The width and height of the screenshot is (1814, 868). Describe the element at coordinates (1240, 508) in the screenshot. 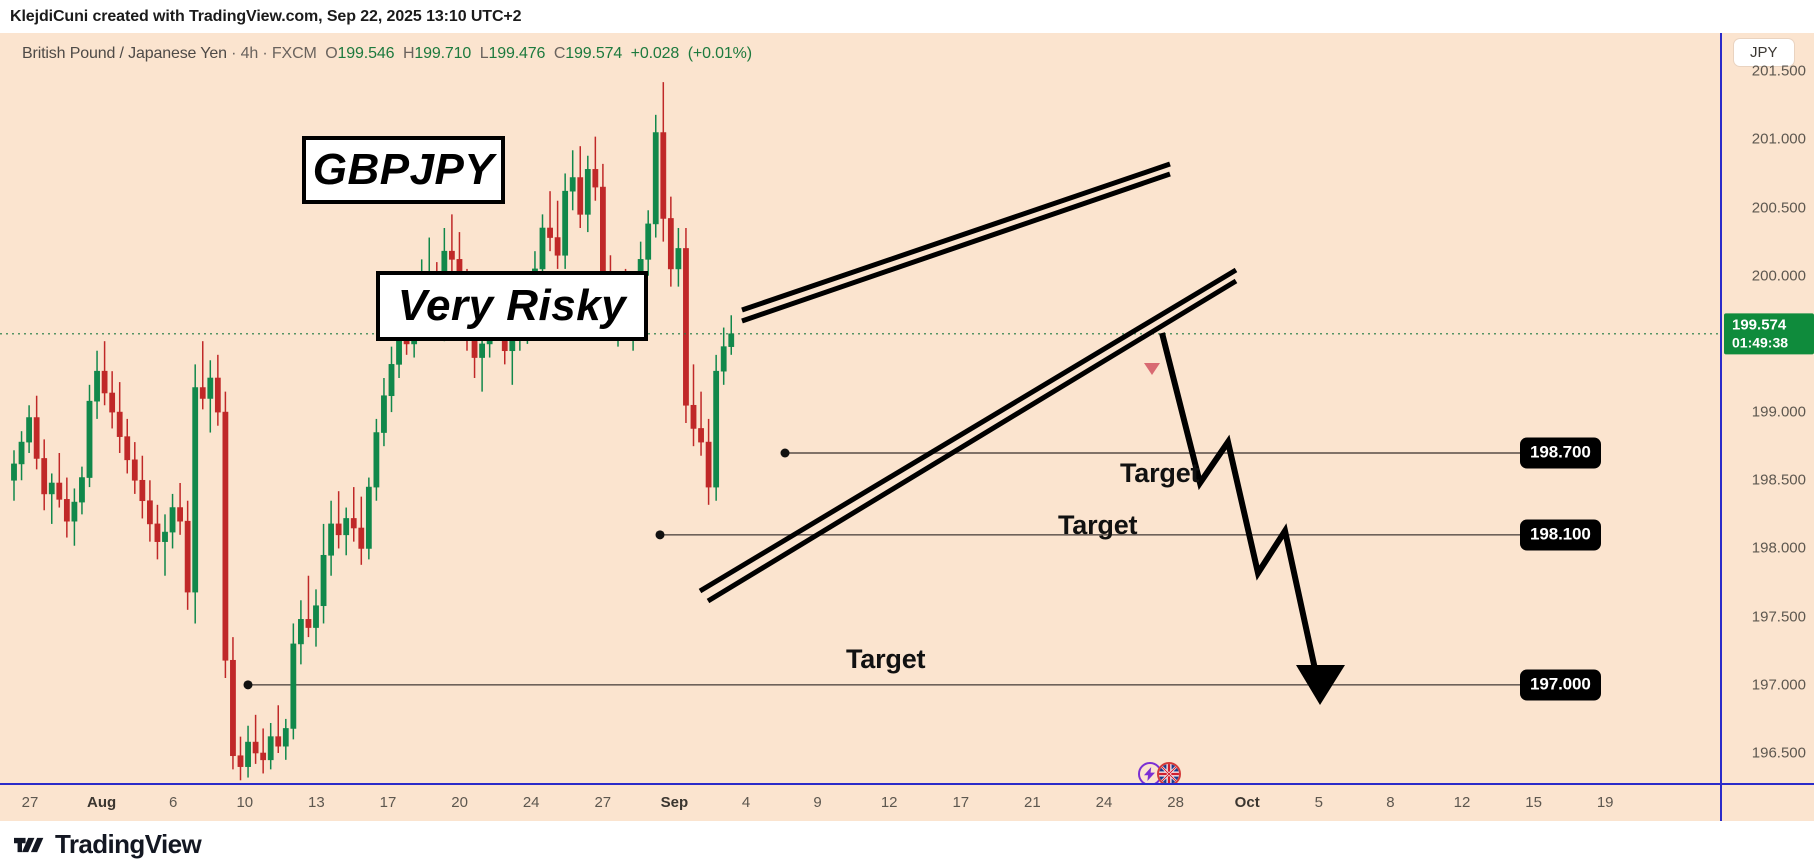

I see `projection-zigzag-path` at that location.